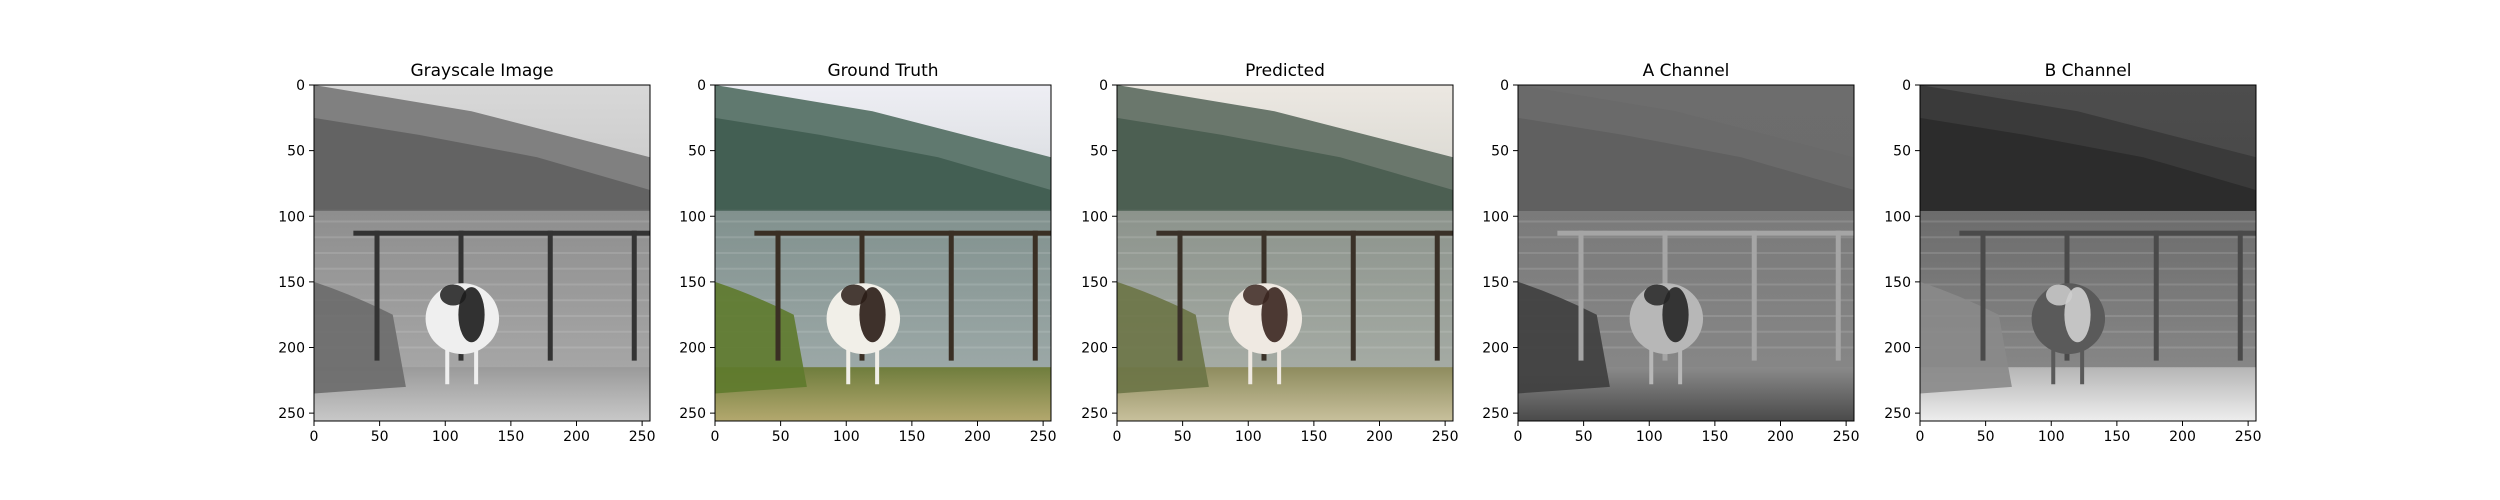 The height and width of the screenshot is (500, 2500). Describe the element at coordinates (481, 71) in the screenshot. I see `subplot-title: Grayscale Image` at that location.